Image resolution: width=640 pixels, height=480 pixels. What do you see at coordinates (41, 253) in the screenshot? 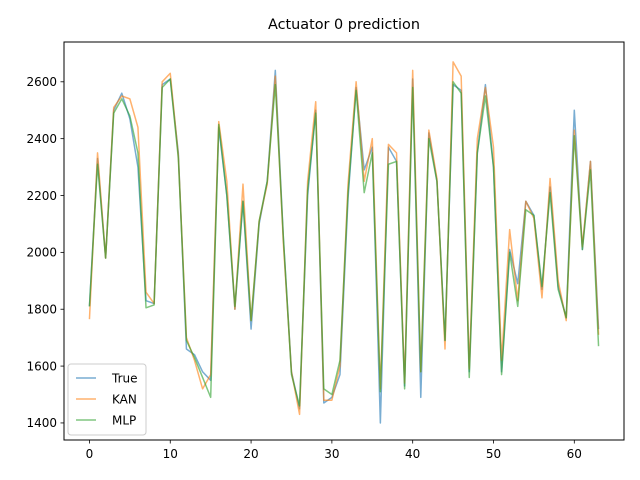
I see `y-tick-label: 2000` at bounding box center [41, 253].